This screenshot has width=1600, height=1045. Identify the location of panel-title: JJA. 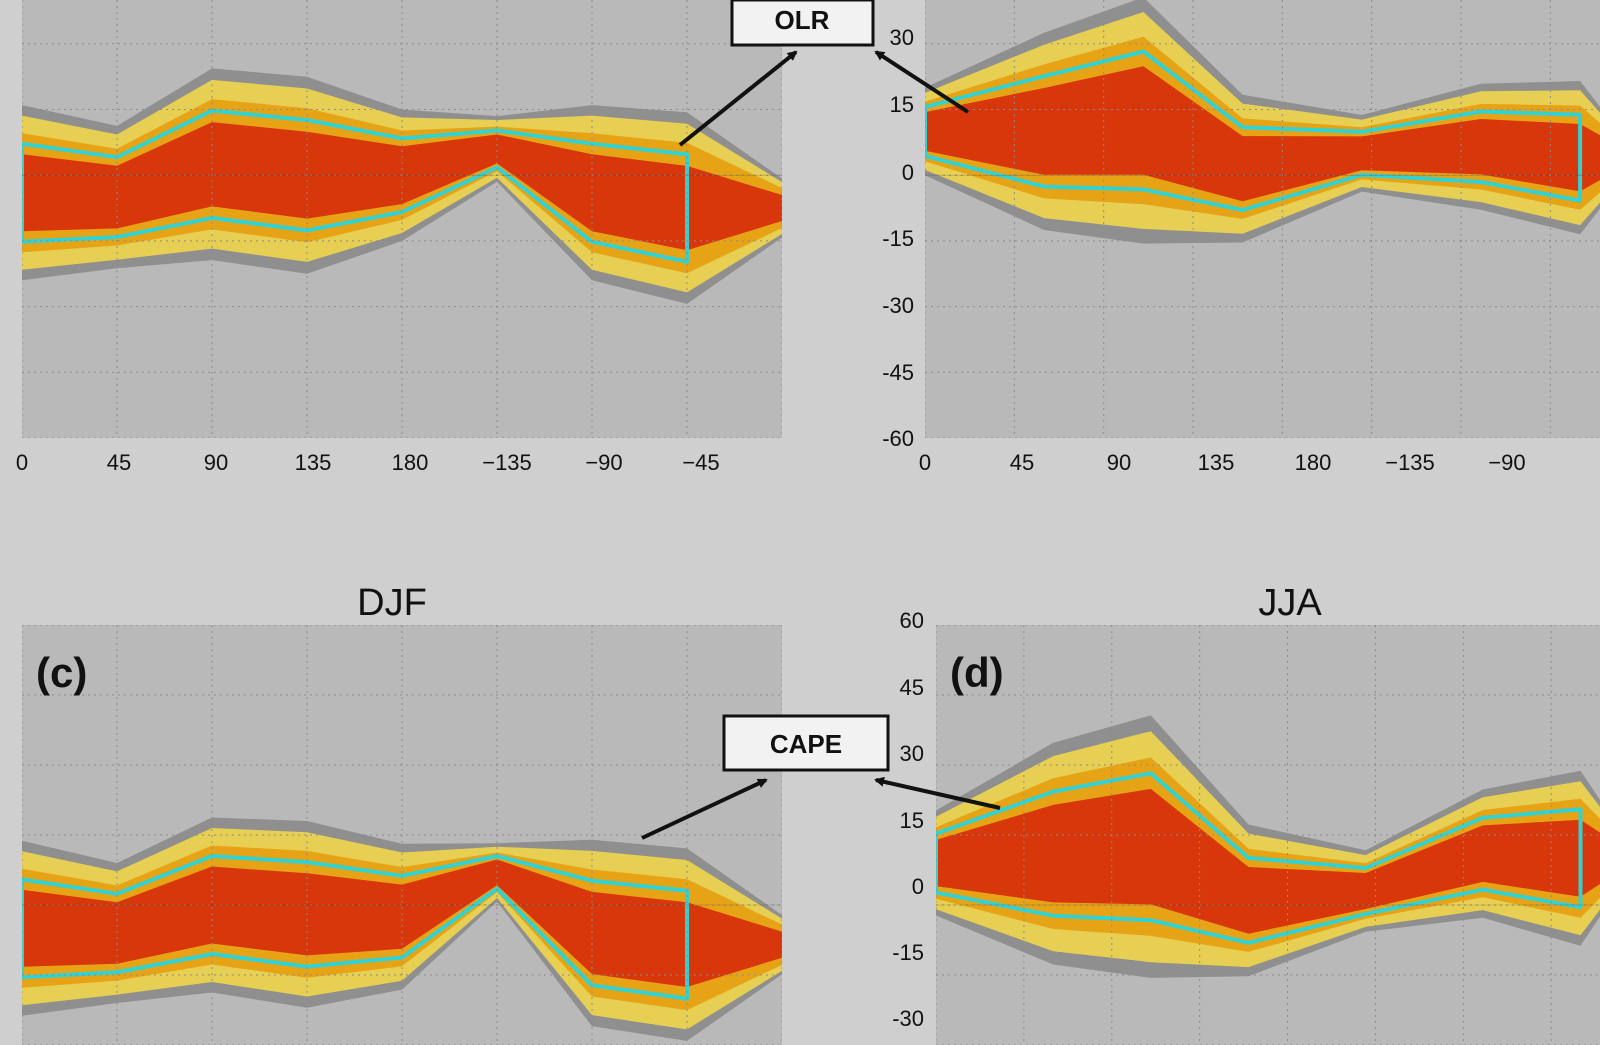
(1290, 603).